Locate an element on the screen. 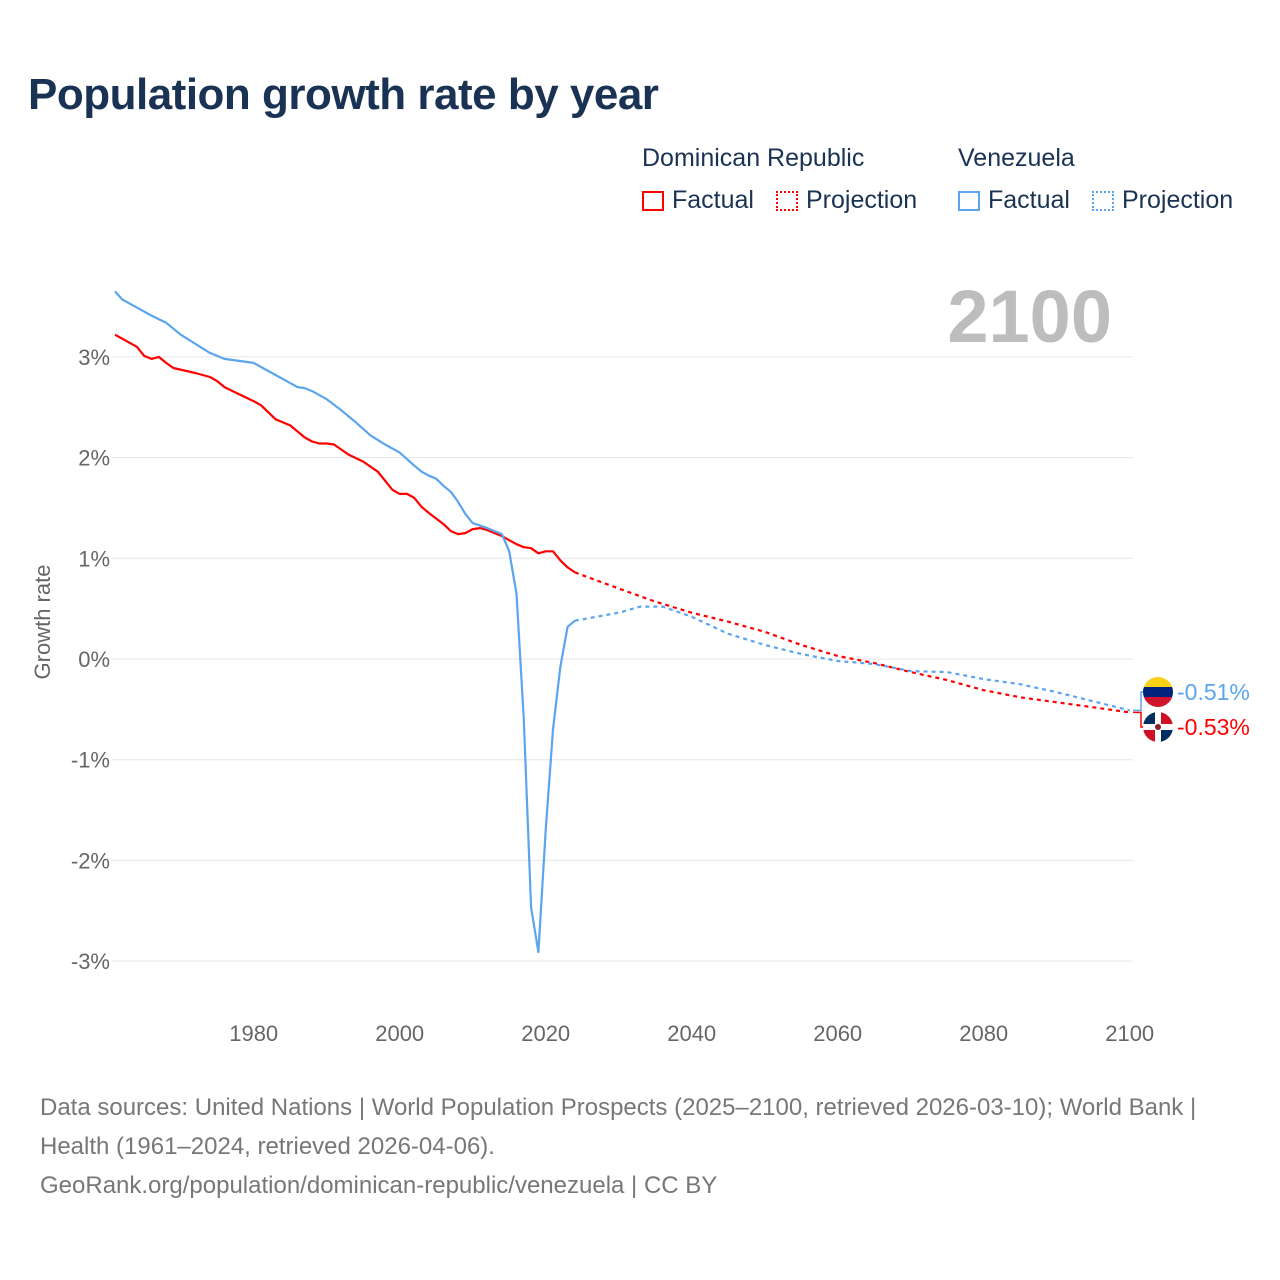 The width and height of the screenshot is (1280, 1280). series-line-venezuela-projection is located at coordinates (852, 658).